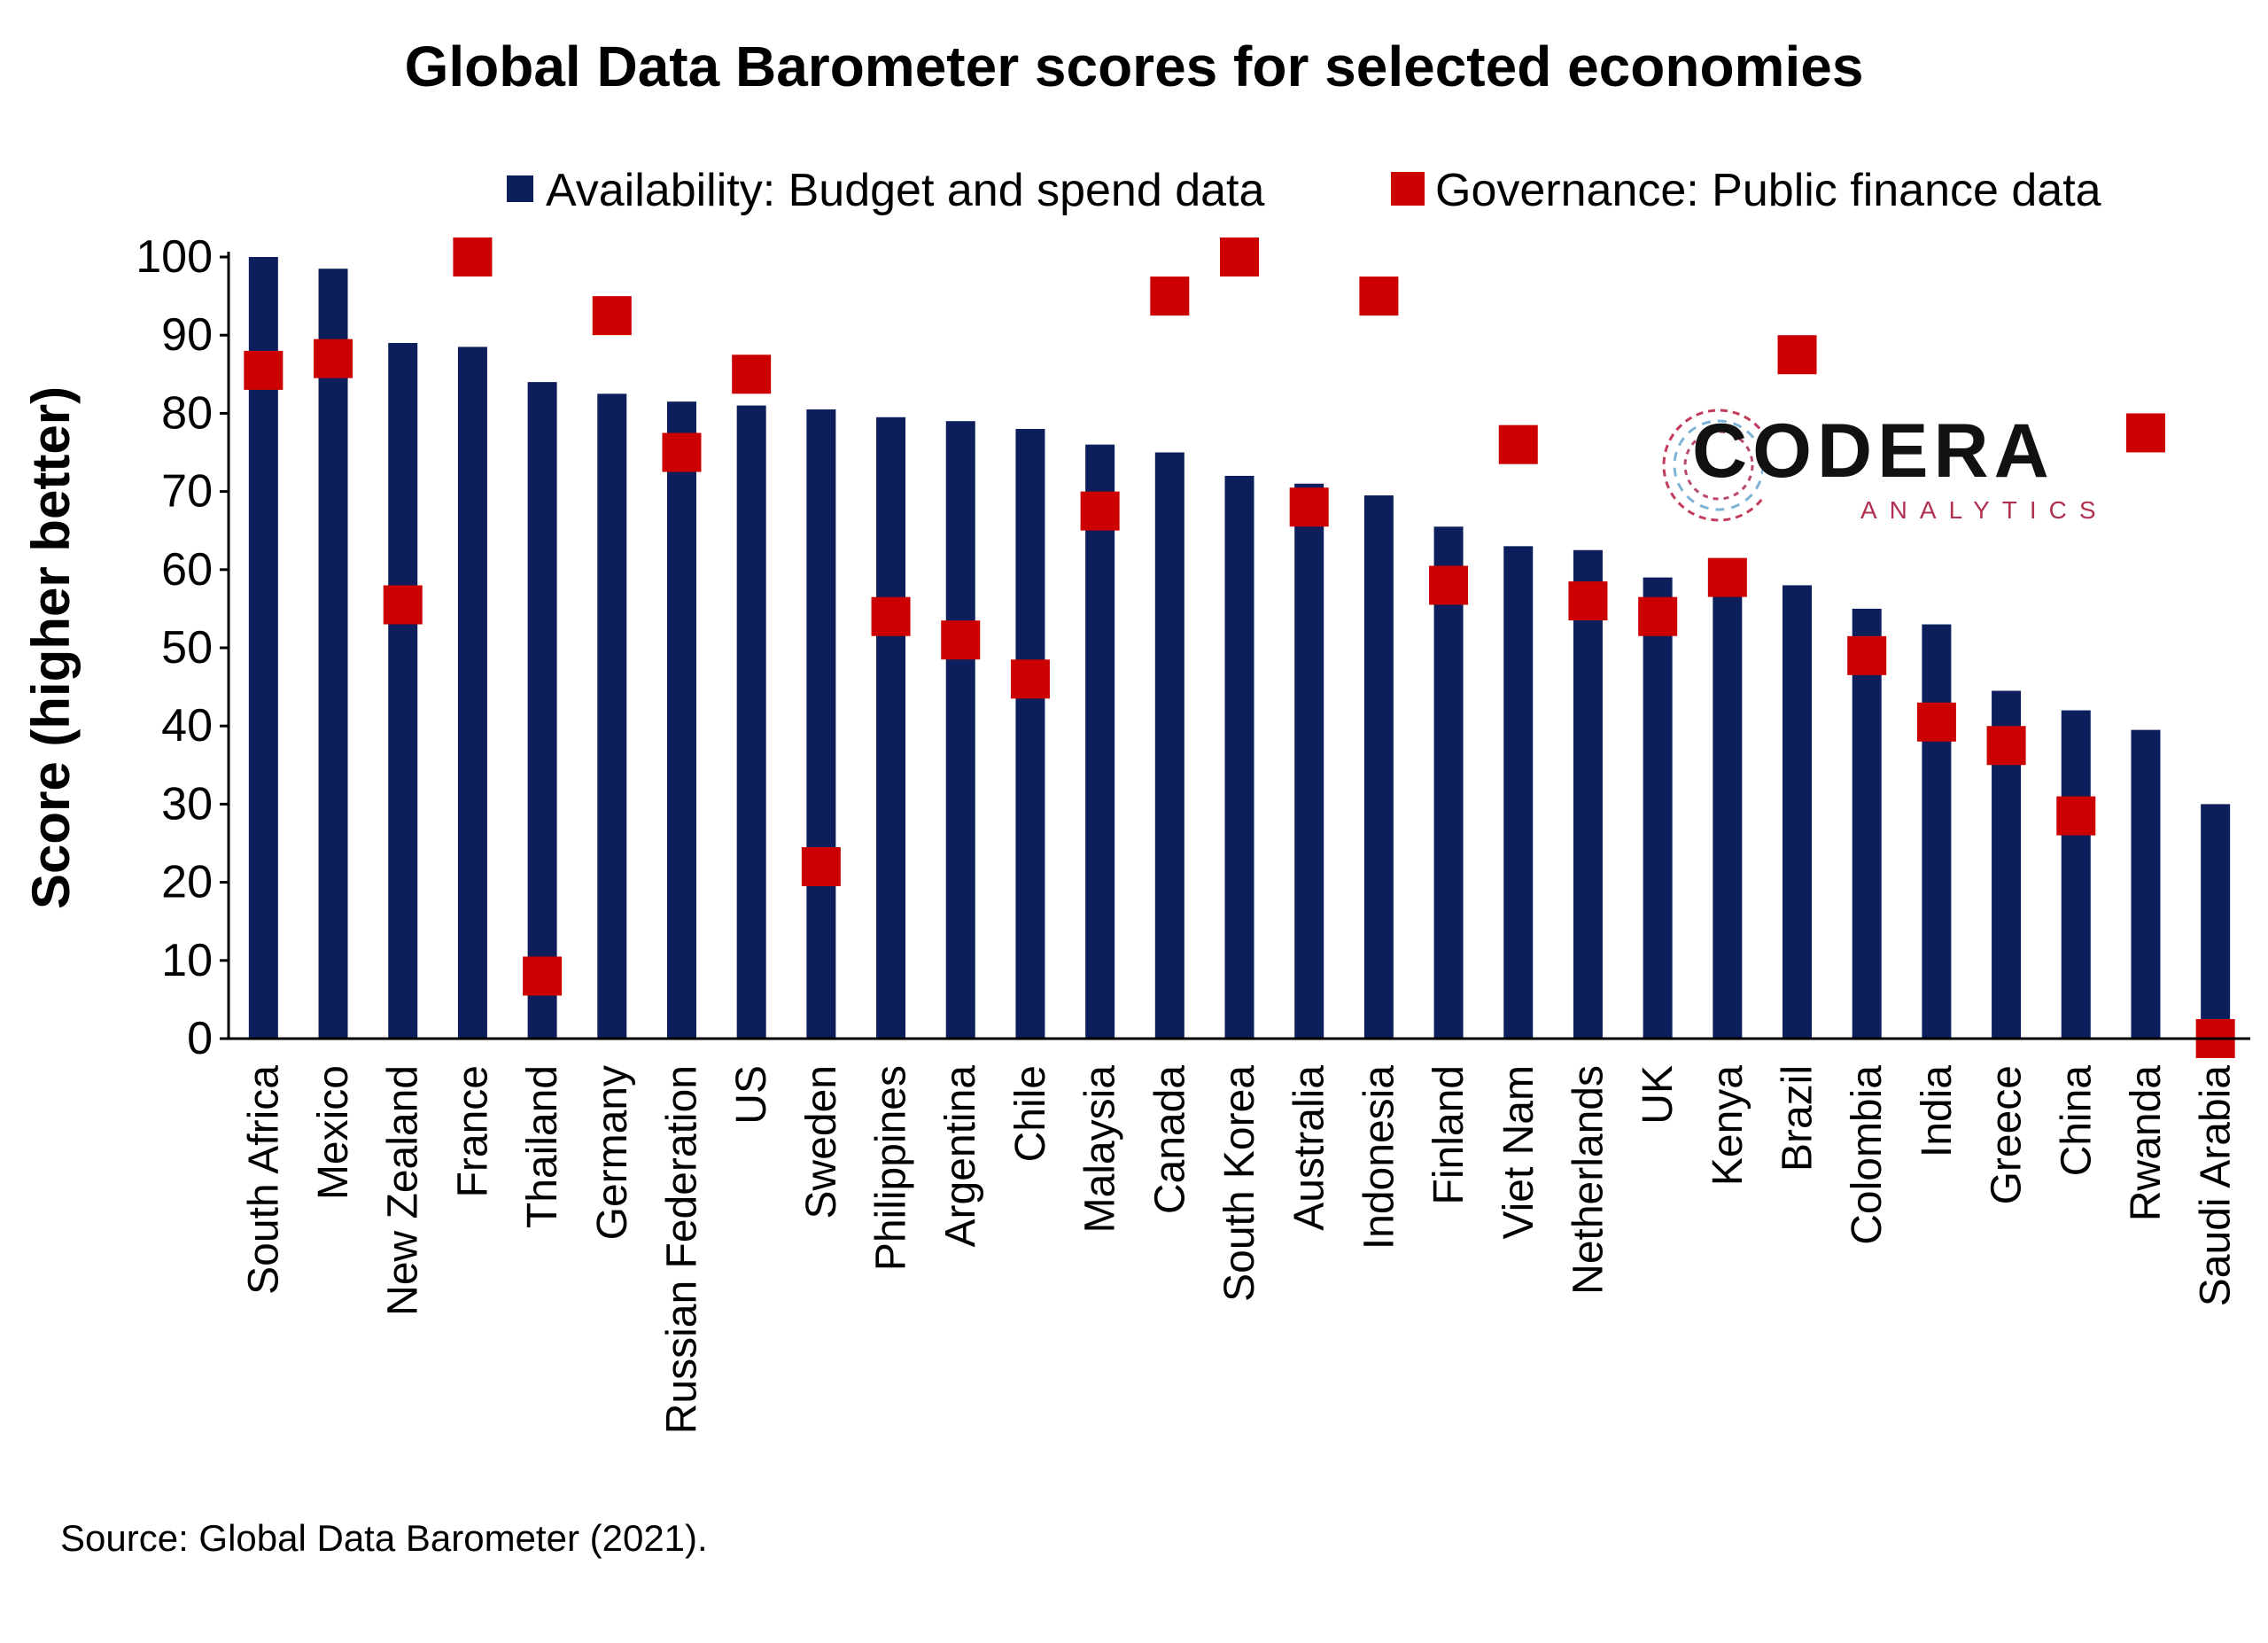  I want to click on bar-rwanda, so click(2146, 884).